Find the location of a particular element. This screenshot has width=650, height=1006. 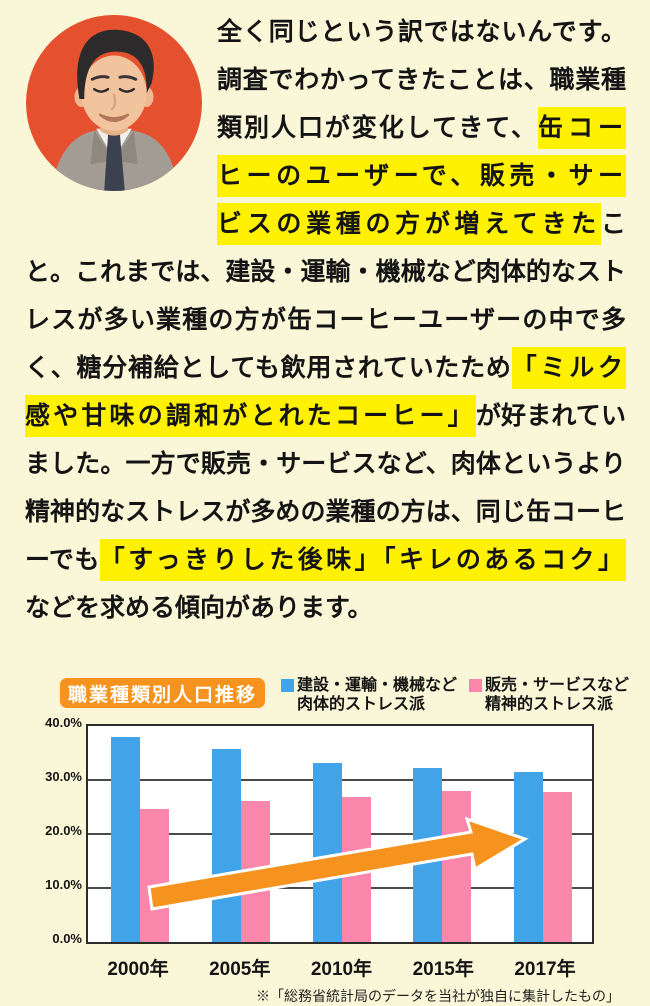

chart-footnote: ※「総務省統計局のデータを当社が独自に集計したもの」 is located at coordinates (438, 996).